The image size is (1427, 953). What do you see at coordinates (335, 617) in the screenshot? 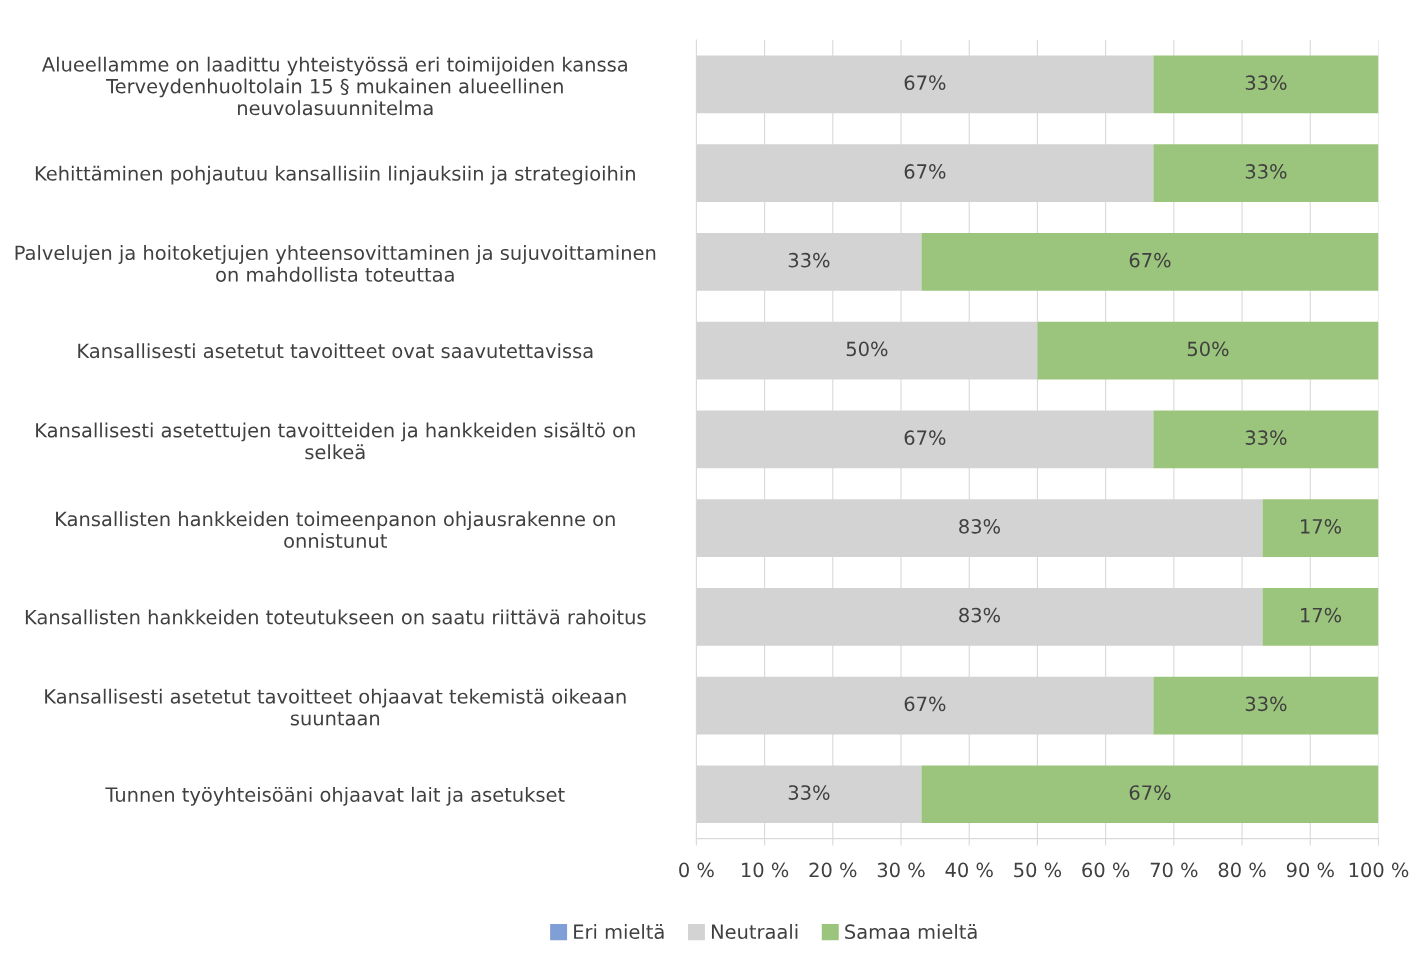
I see `y-tick-label: Kansallisten hankkeiden toteutukseen on saatu riittävä rahoitus` at bounding box center [335, 617].